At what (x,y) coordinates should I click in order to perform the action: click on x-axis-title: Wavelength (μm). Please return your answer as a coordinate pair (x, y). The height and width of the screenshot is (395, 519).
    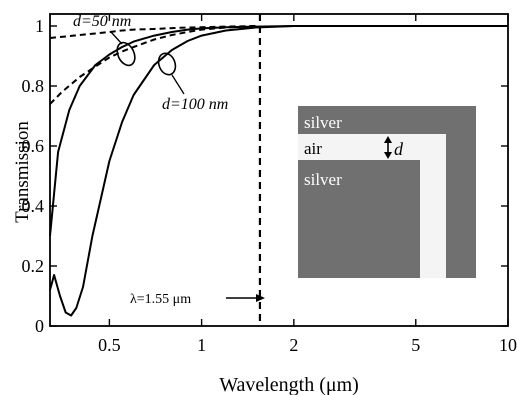
    Looking at the image, I should click on (289, 384).